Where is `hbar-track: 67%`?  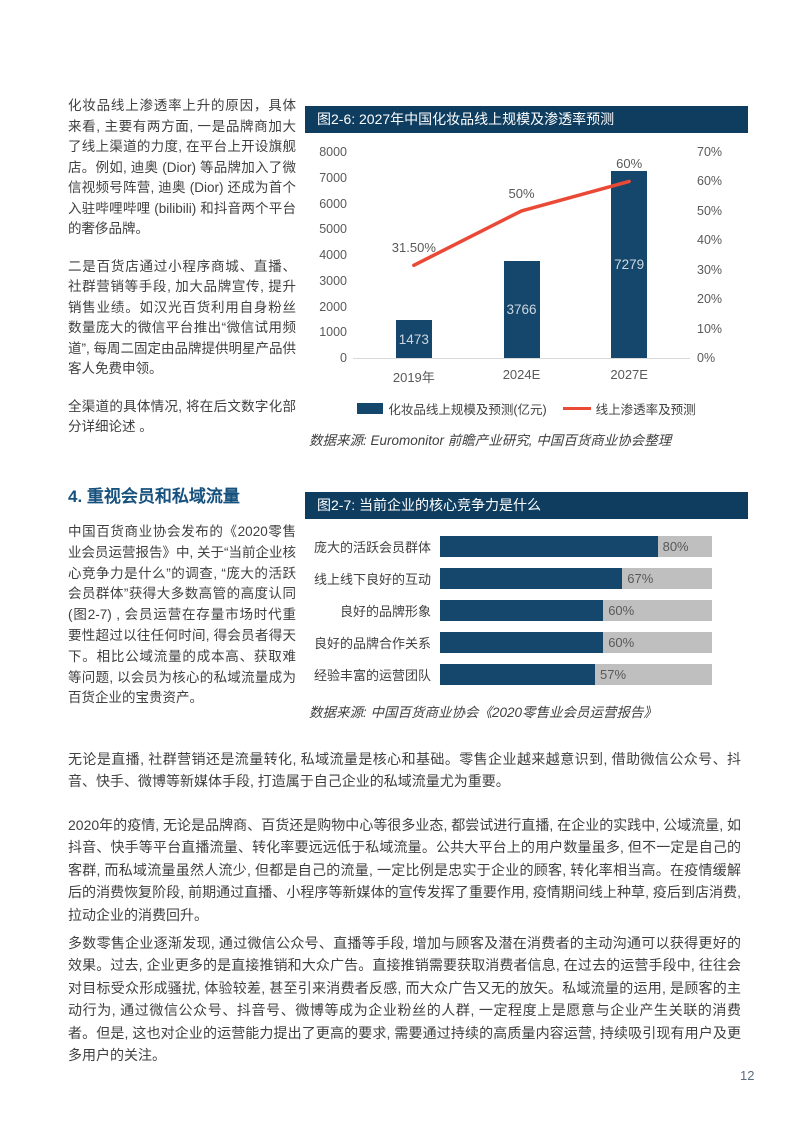
hbar-track: 67% is located at coordinates (576, 578).